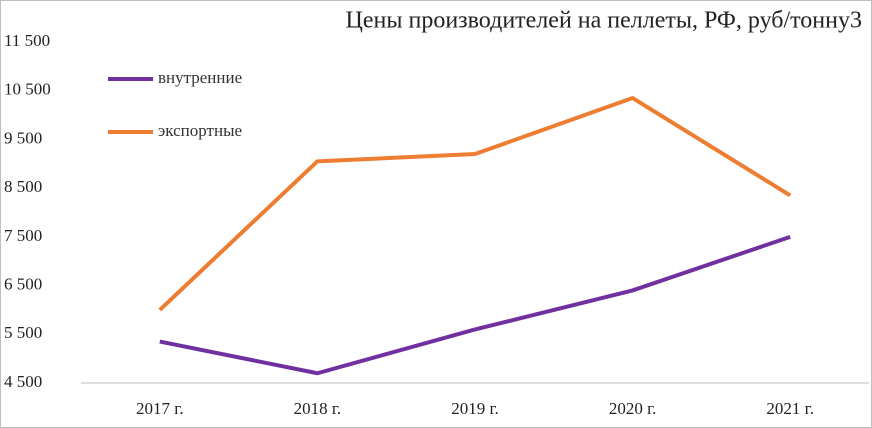 This screenshot has width=872, height=428. What do you see at coordinates (23, 235) in the screenshot?
I see `y-tick-label: 7 500` at bounding box center [23, 235].